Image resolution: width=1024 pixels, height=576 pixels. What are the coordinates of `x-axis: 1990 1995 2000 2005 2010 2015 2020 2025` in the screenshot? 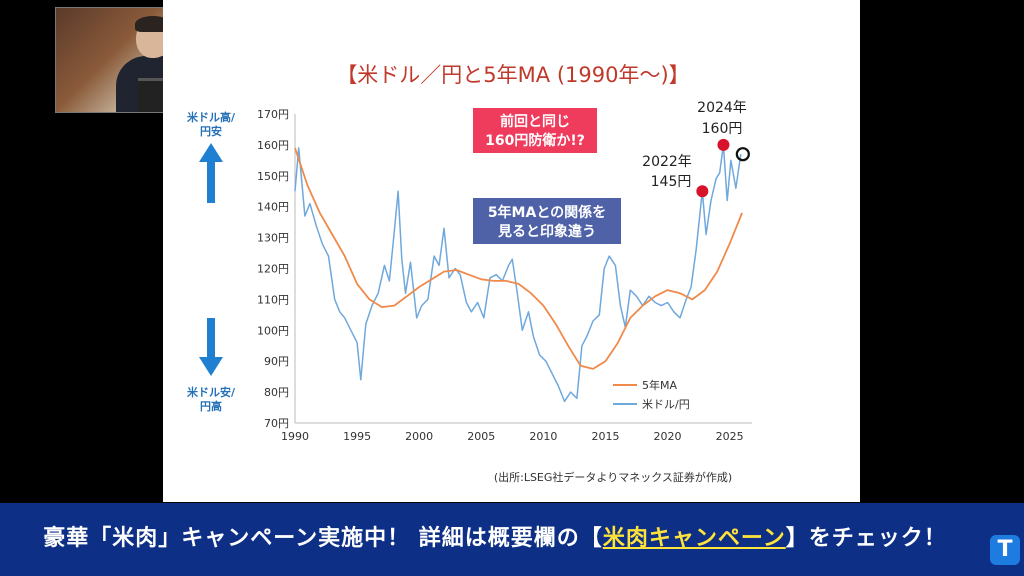 It's located at (512, 436).